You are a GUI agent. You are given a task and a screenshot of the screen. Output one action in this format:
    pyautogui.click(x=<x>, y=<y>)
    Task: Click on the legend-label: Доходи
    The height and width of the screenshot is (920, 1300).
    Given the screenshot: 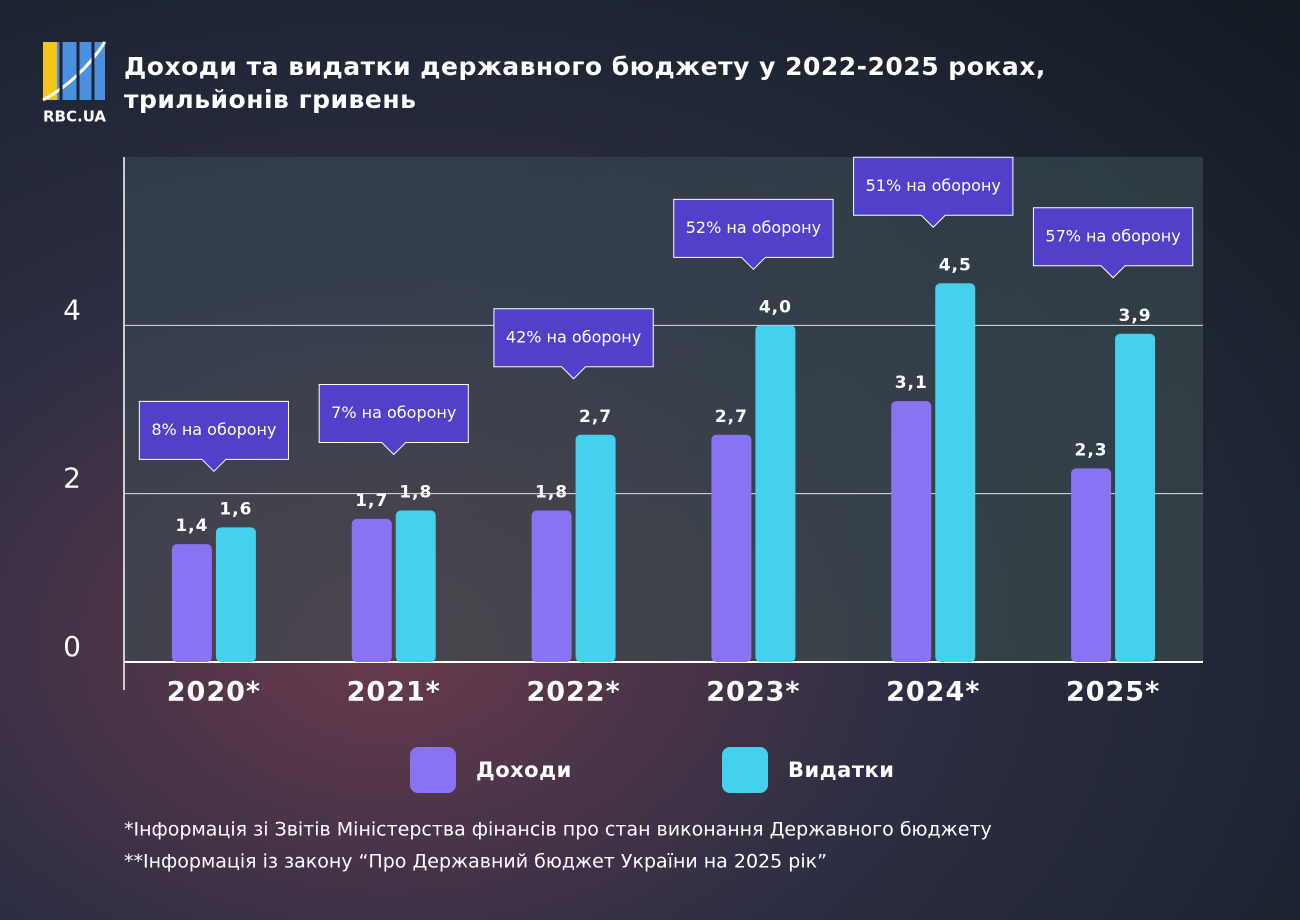 What is the action you would take?
    pyautogui.click(x=524, y=770)
    